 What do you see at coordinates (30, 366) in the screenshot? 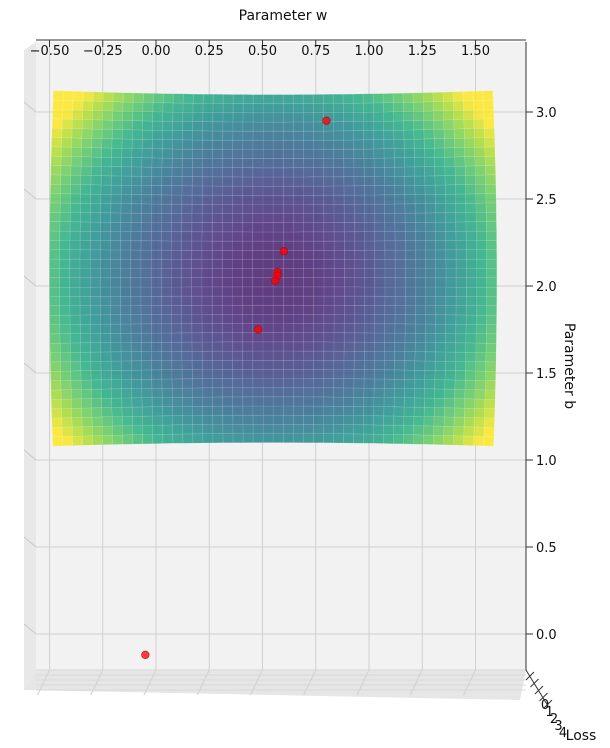
I see `side-pane` at bounding box center [30, 366].